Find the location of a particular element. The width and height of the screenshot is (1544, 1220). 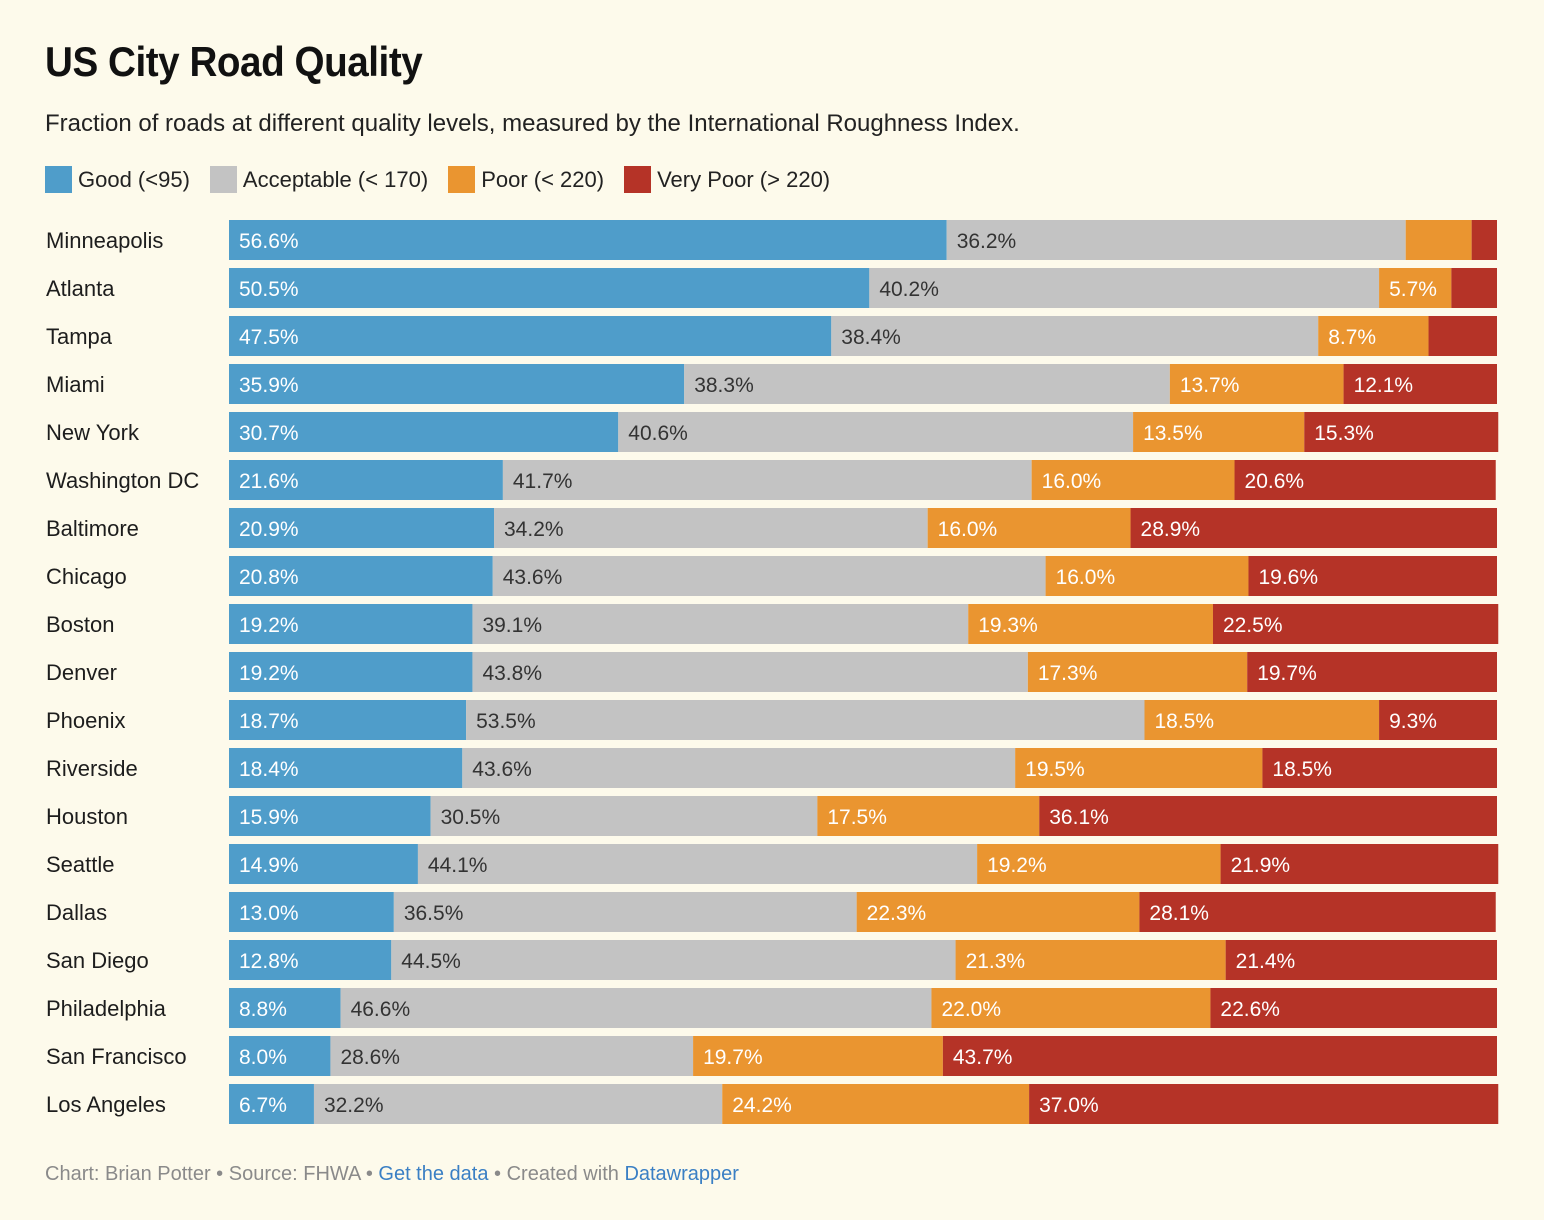

legend-label-good: Good (<95) is located at coordinates (134, 179).